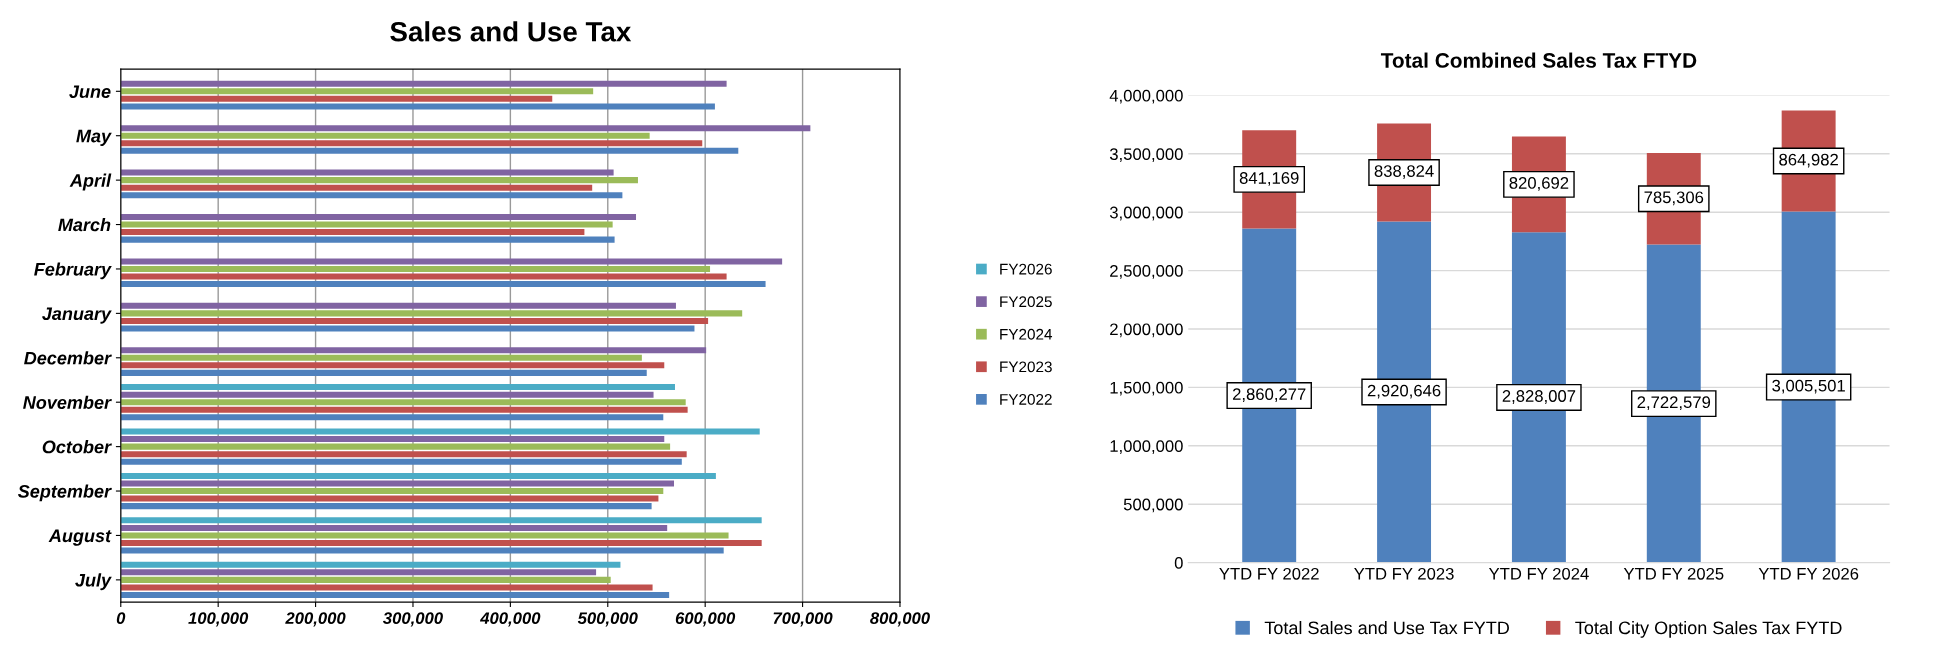  What do you see at coordinates (218, 619) in the screenshot?
I see `x-tick-label: 100,000` at bounding box center [218, 619].